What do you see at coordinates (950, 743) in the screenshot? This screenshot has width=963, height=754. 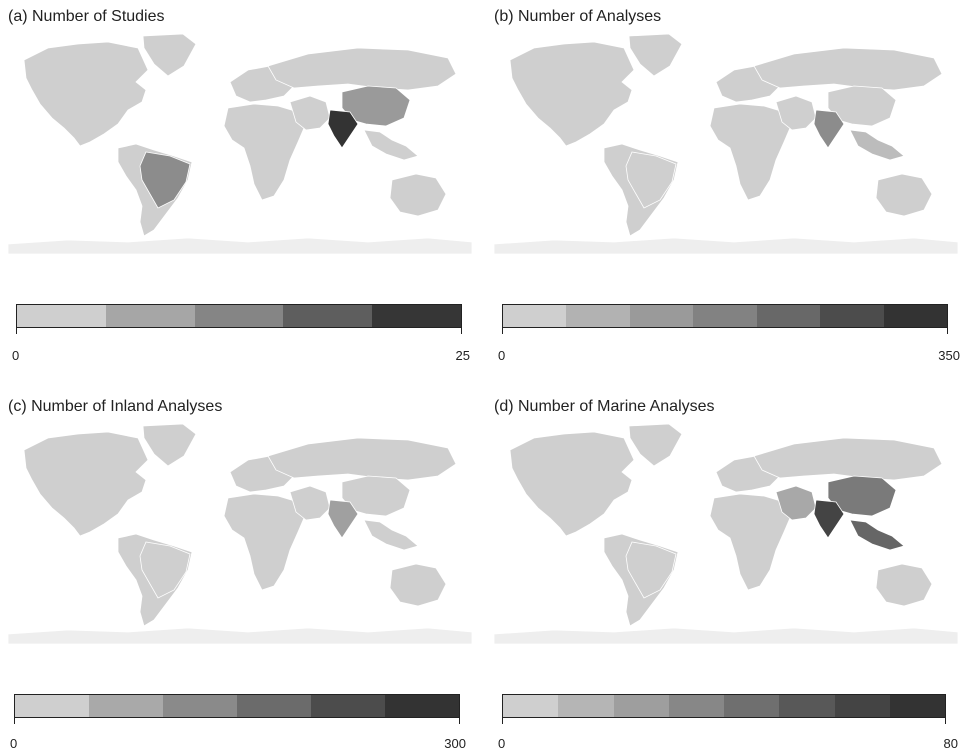 I see `legend-max-label: 80` at bounding box center [950, 743].